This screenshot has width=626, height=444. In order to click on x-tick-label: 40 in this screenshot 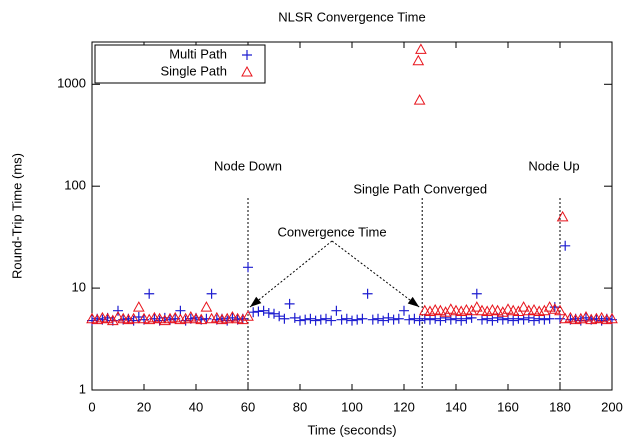, I will do `click(196, 406)`.